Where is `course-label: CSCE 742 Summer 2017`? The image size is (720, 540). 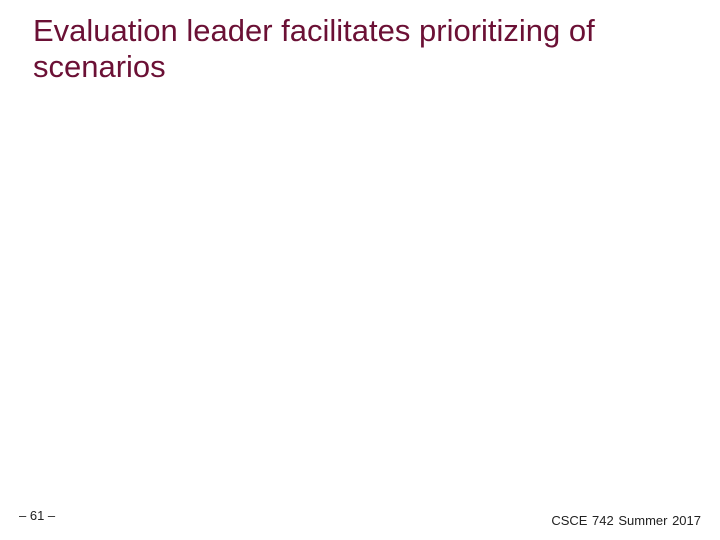 course-label: CSCE 742 Summer 2017 is located at coordinates (626, 520).